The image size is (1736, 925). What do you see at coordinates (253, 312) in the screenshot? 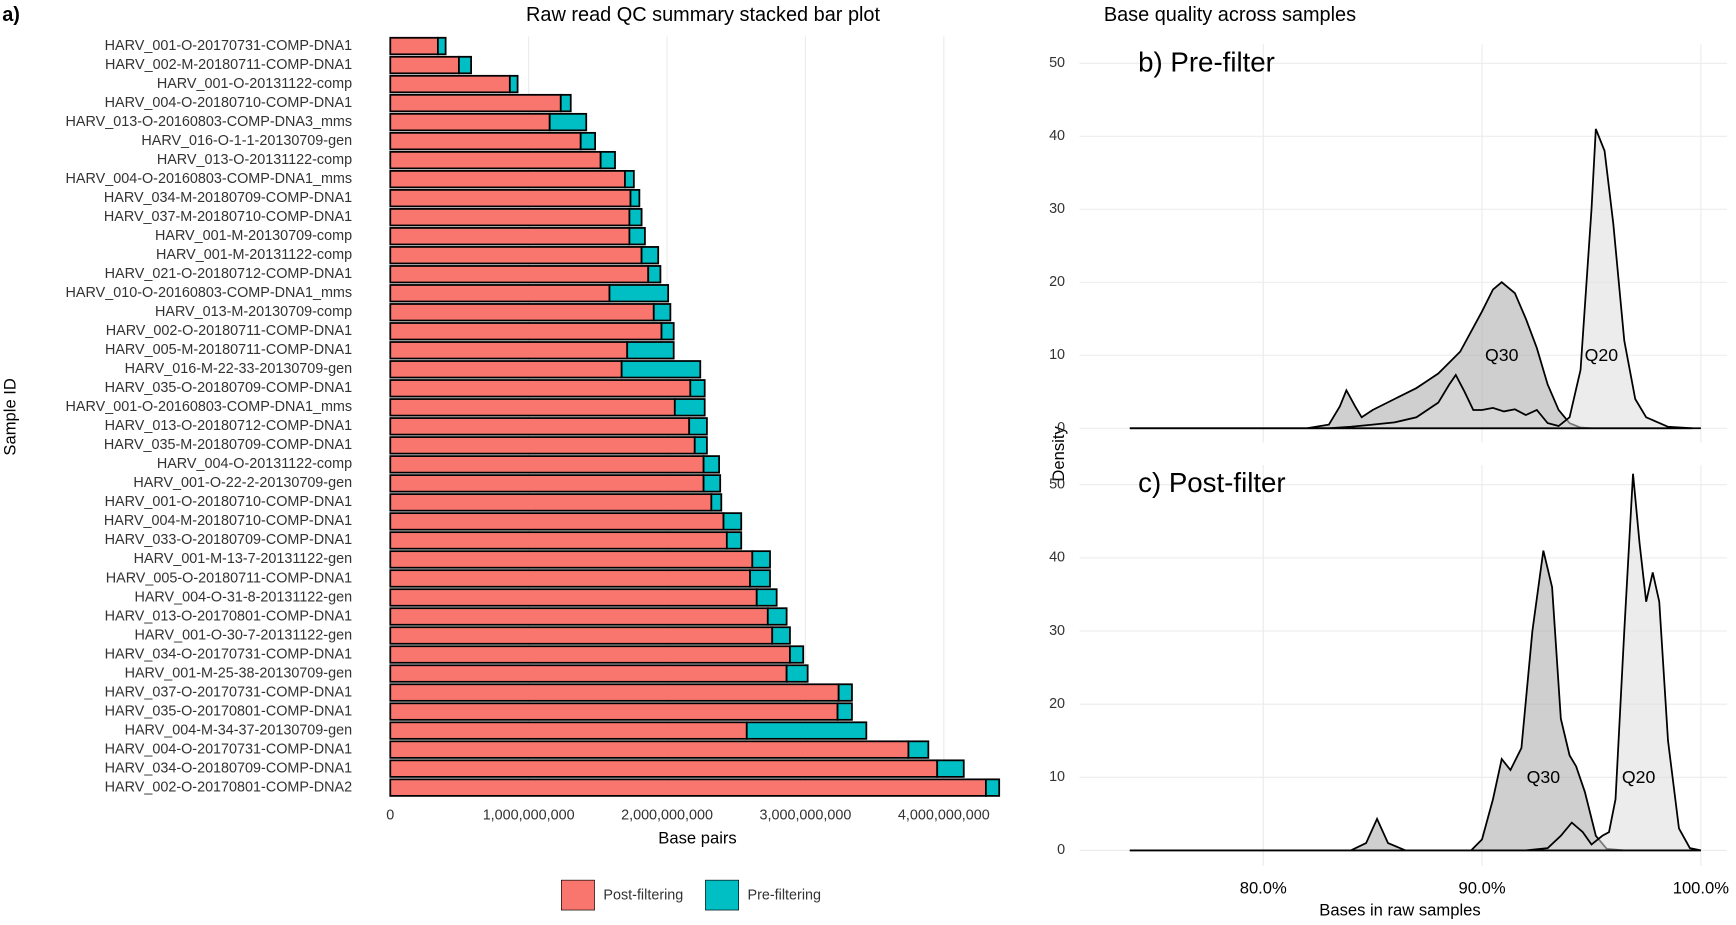
I see `y-tick-label: HARV_013-M-20130709-comp` at bounding box center [253, 312].